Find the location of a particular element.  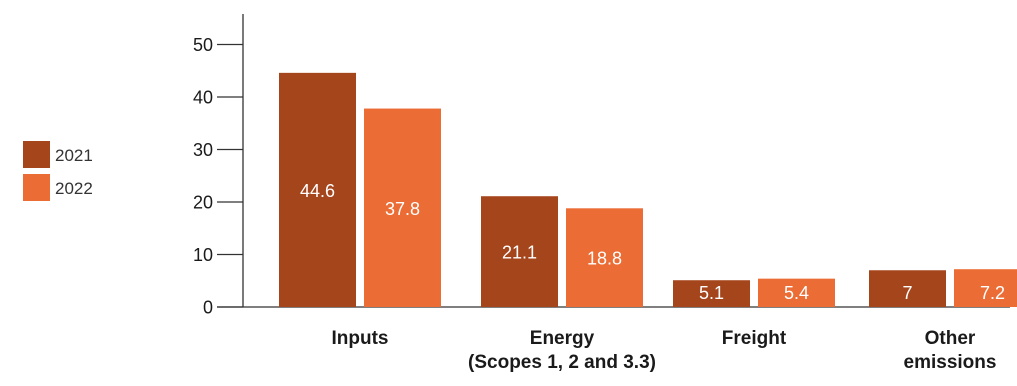

bar-value-label: 44.6 is located at coordinates (317, 191).